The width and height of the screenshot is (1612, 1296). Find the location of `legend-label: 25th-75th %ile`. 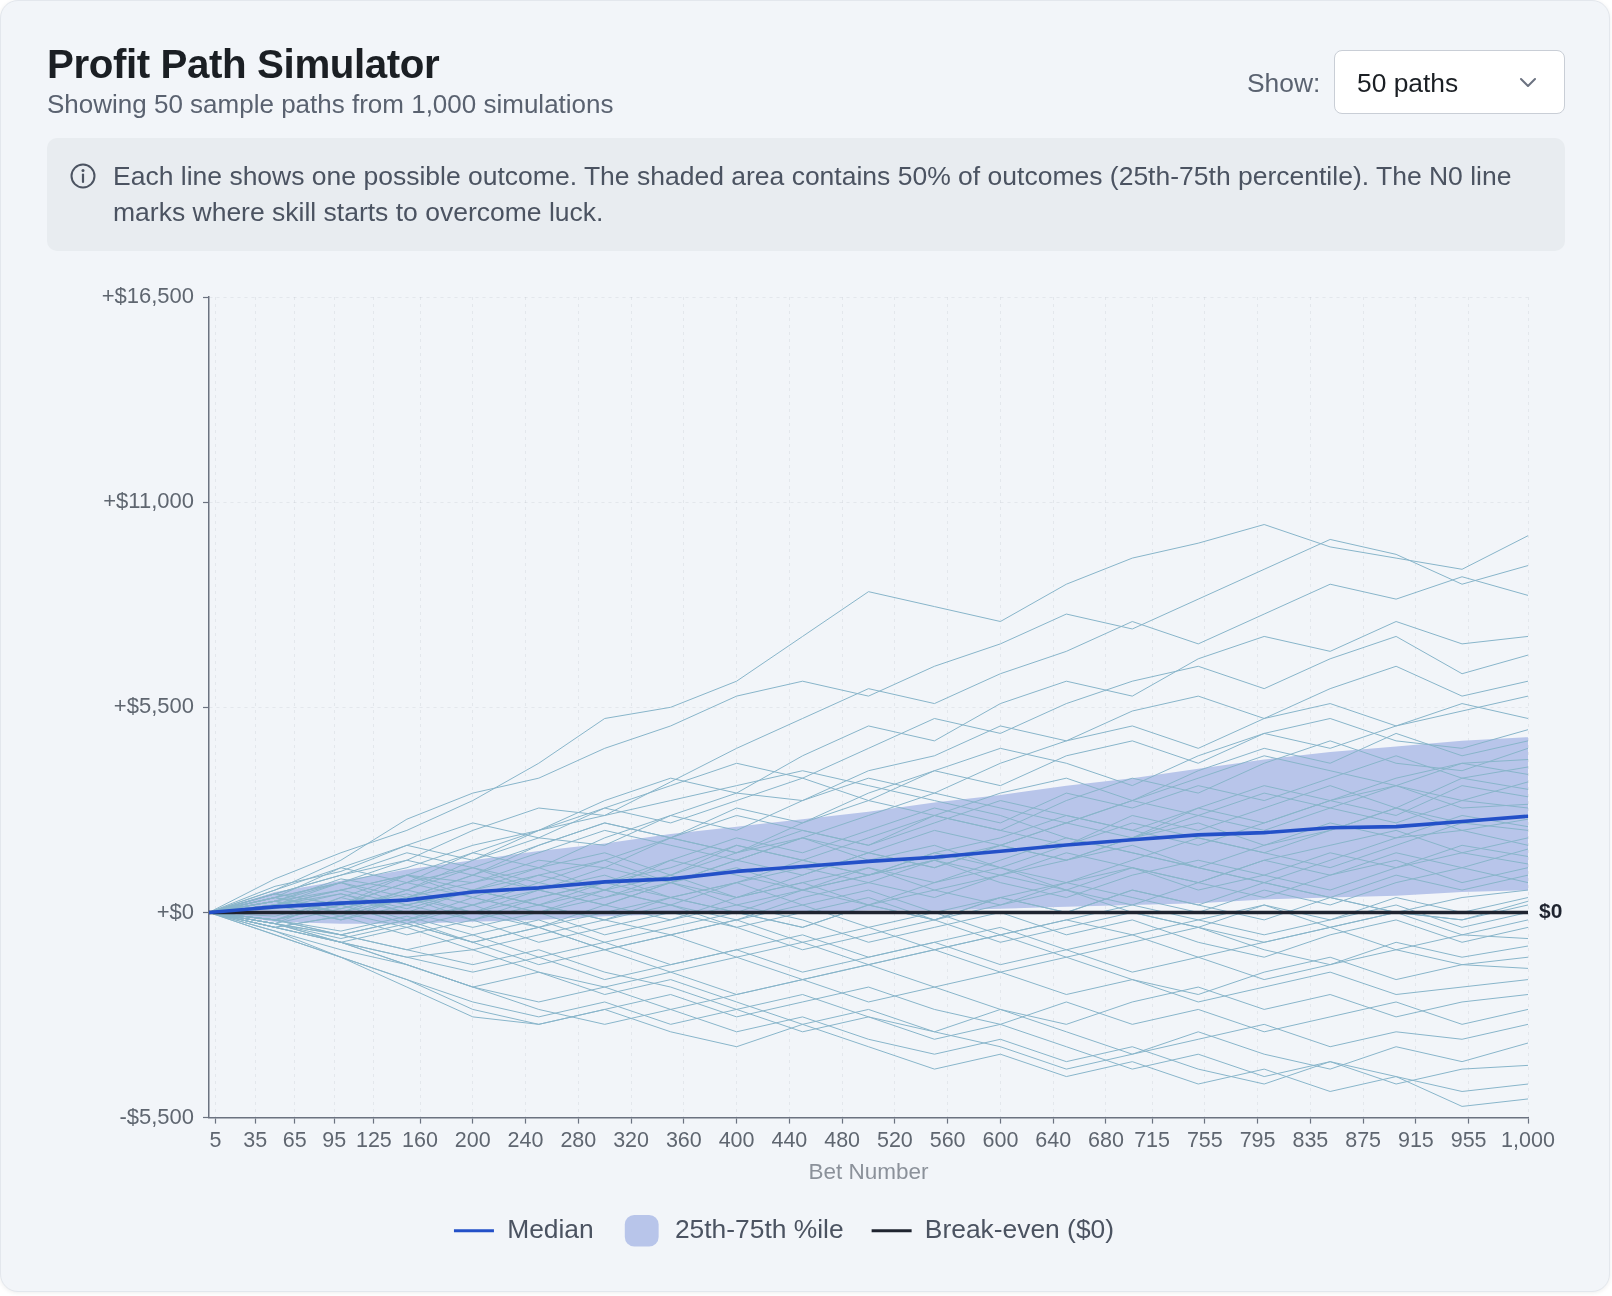

legend-label: 25th-75th %ile is located at coordinates (759, 1229).